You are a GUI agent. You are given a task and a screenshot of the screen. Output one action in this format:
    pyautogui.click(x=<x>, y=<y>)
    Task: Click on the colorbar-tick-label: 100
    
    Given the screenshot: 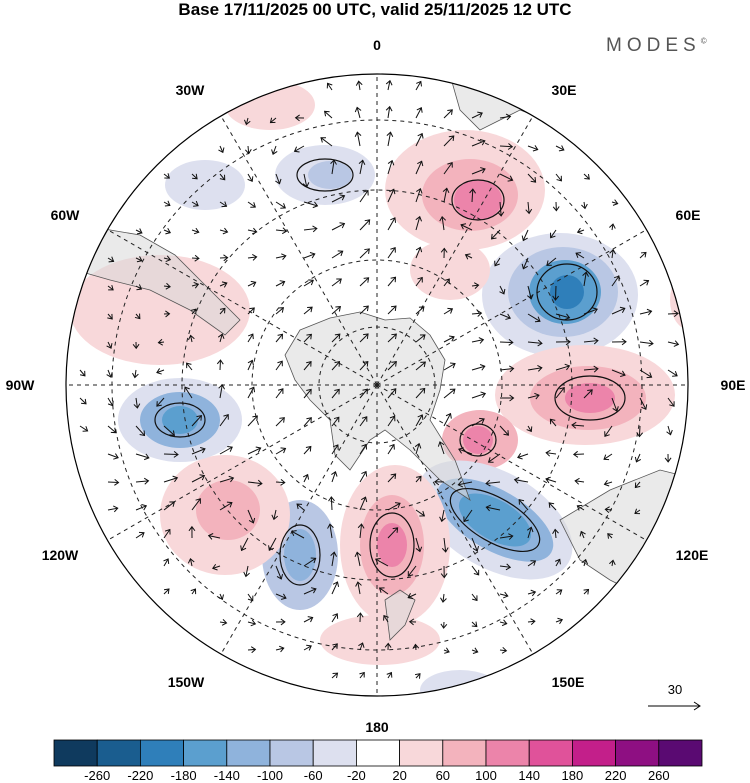 What is the action you would take?
    pyautogui.click(x=486, y=775)
    